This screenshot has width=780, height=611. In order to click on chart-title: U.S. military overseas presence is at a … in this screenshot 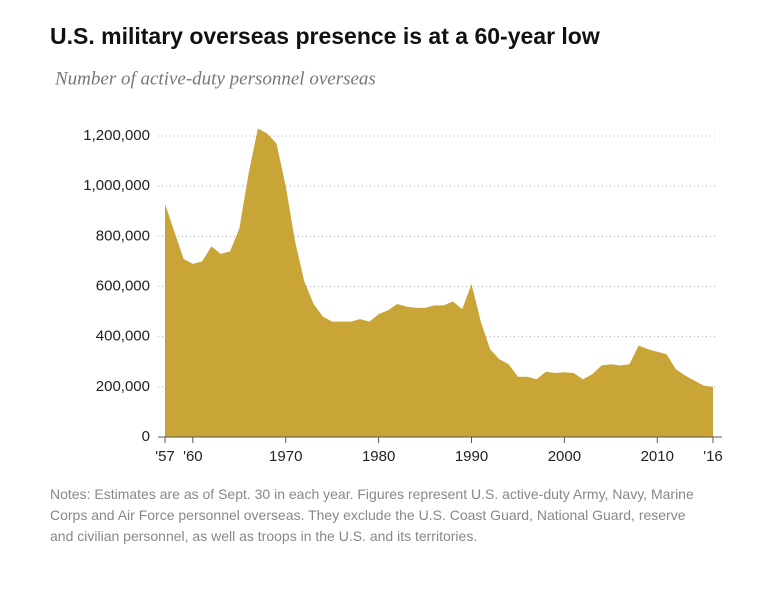, I will do `click(325, 36)`.